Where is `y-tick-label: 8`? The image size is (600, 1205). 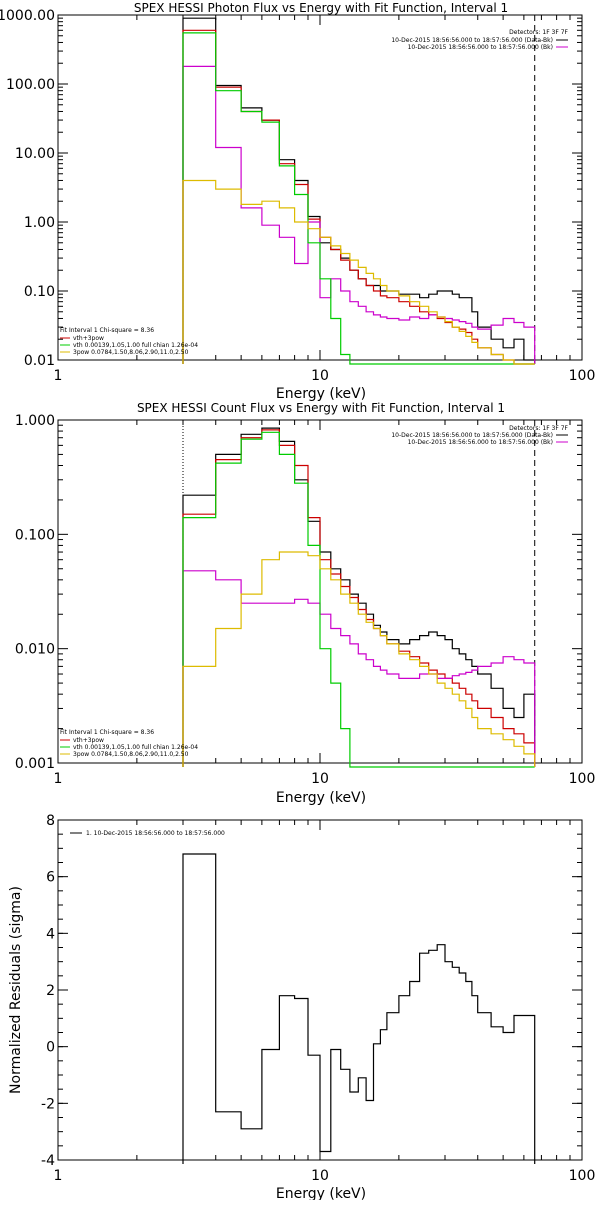 y-tick-label: 8 is located at coordinates (50, 821).